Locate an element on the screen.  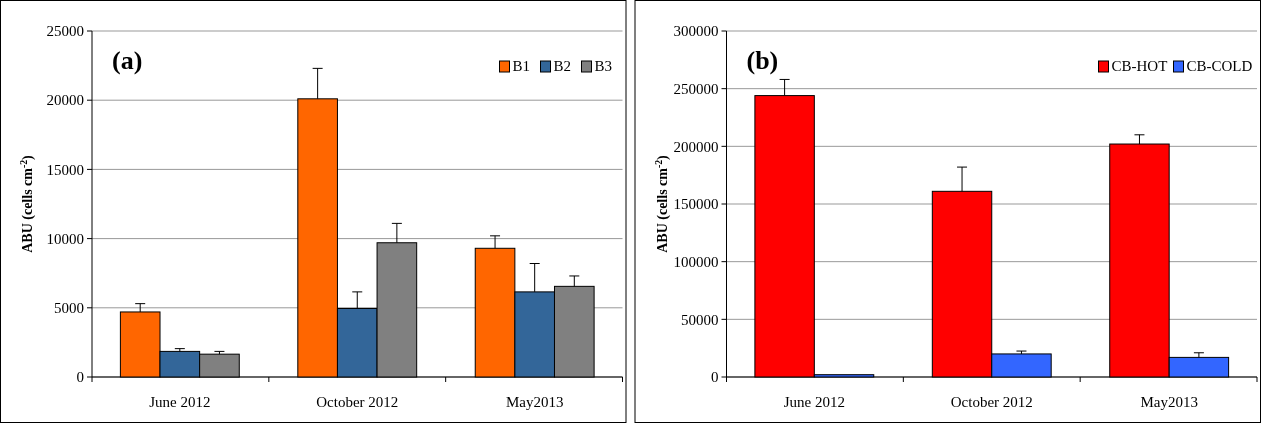
y-tick-label: 15000 is located at coordinates (65, 169).